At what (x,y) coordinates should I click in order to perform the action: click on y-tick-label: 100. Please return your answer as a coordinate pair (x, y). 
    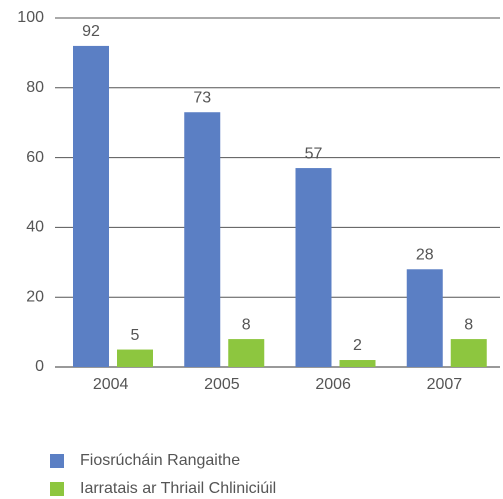
    Looking at the image, I should click on (30, 17).